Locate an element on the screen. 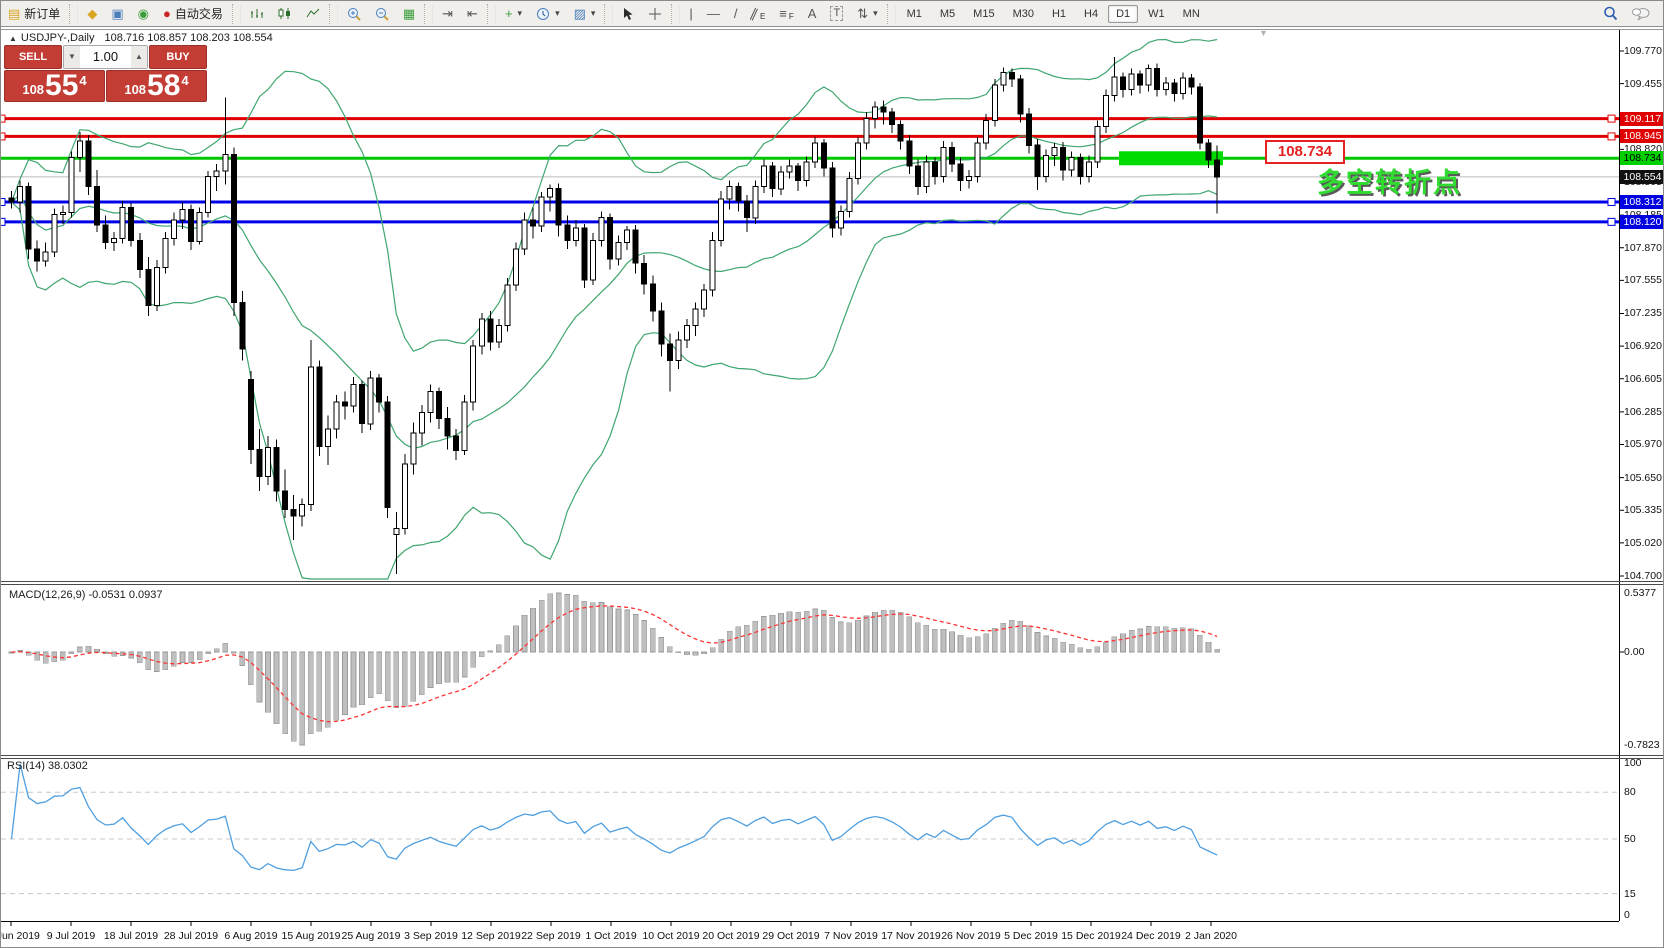 Image resolution: width=1664 pixels, height=948 pixels. templates-button: ▨ ▾ is located at coordinates (585, 13).